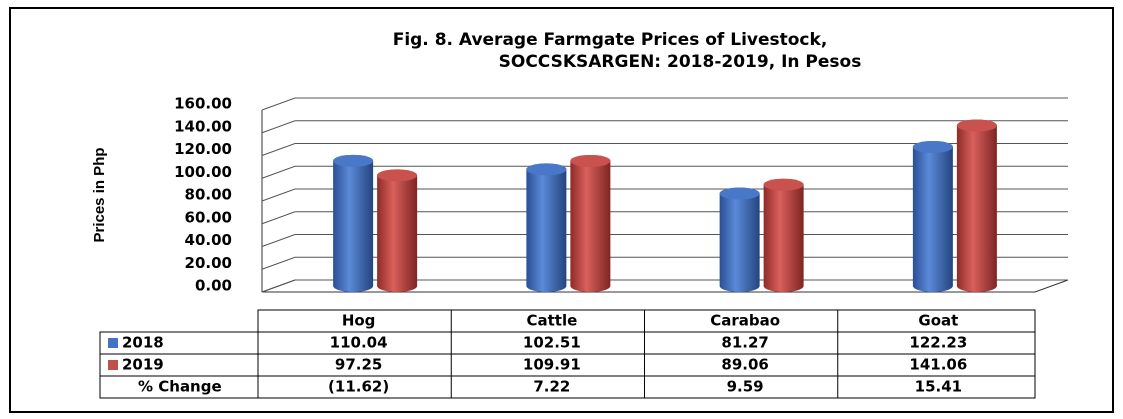 The height and width of the screenshot is (419, 1123). I want to click on y-tick-label: 120.00, so click(203, 149).